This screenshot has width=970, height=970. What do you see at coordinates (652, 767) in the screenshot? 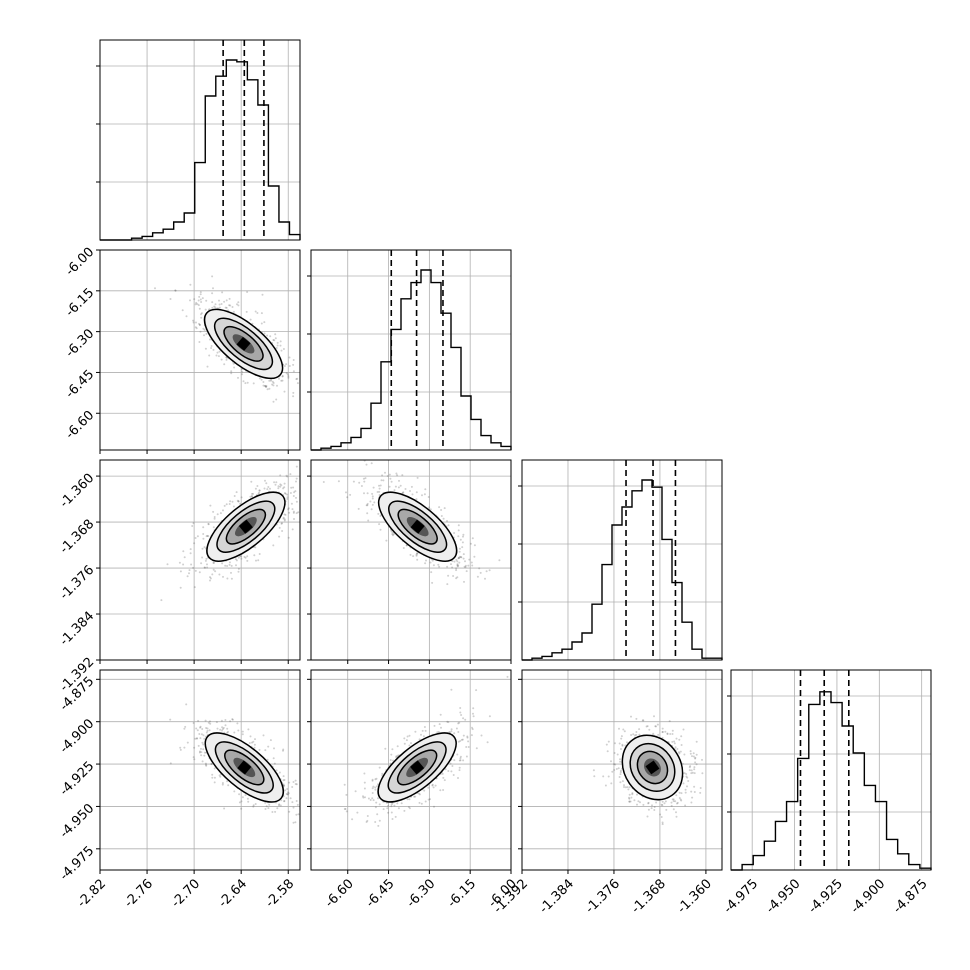
I see `density-peak` at bounding box center [652, 767].